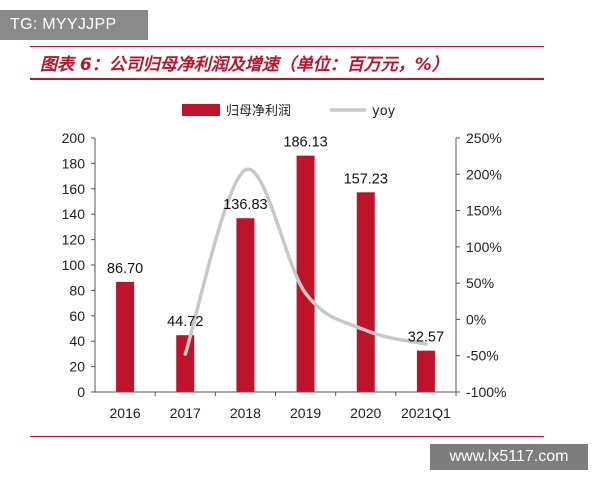  Describe the element at coordinates (245, 205) in the screenshot. I see `bar-data-label: 136.83` at that location.